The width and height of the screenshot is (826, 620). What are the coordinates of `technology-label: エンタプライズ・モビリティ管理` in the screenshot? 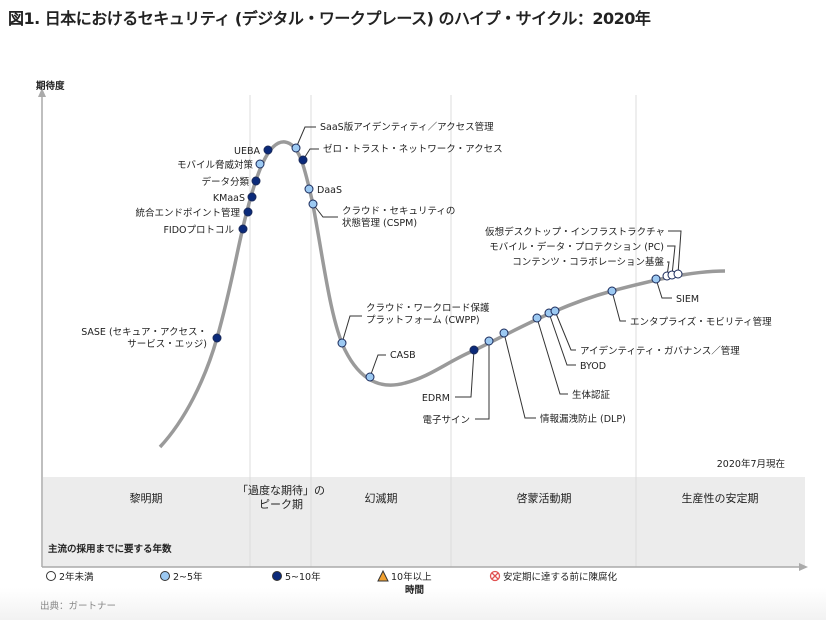 It's located at (701, 322).